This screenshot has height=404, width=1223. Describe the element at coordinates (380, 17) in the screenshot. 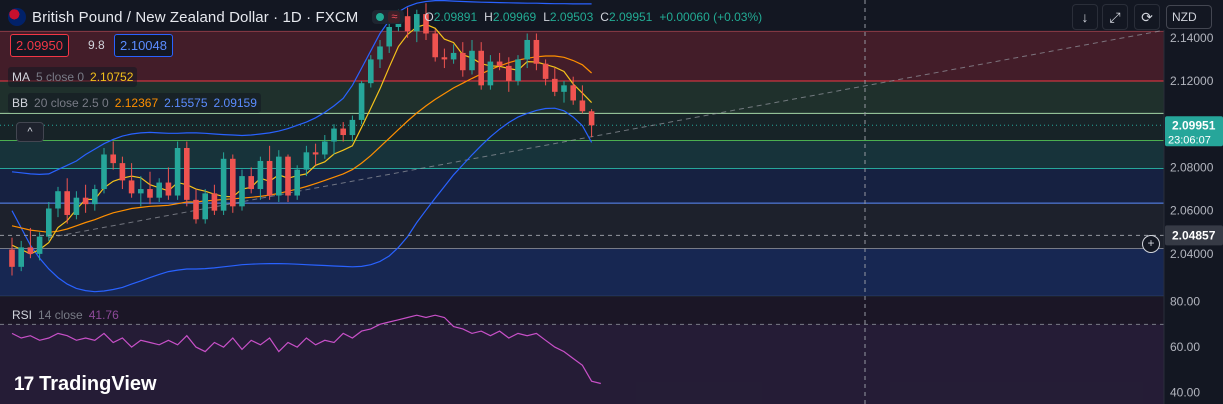

I see `market-open-dot-icon` at that location.